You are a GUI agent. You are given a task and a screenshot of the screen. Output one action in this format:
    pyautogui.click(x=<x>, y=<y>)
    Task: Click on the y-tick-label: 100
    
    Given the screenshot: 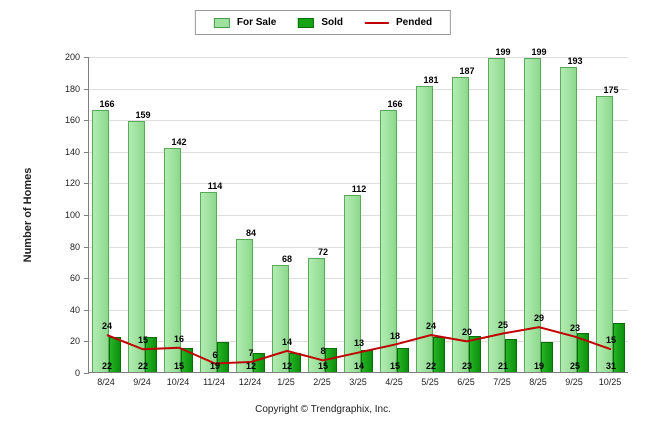 What is the action you would take?
    pyautogui.click(x=72, y=215)
    